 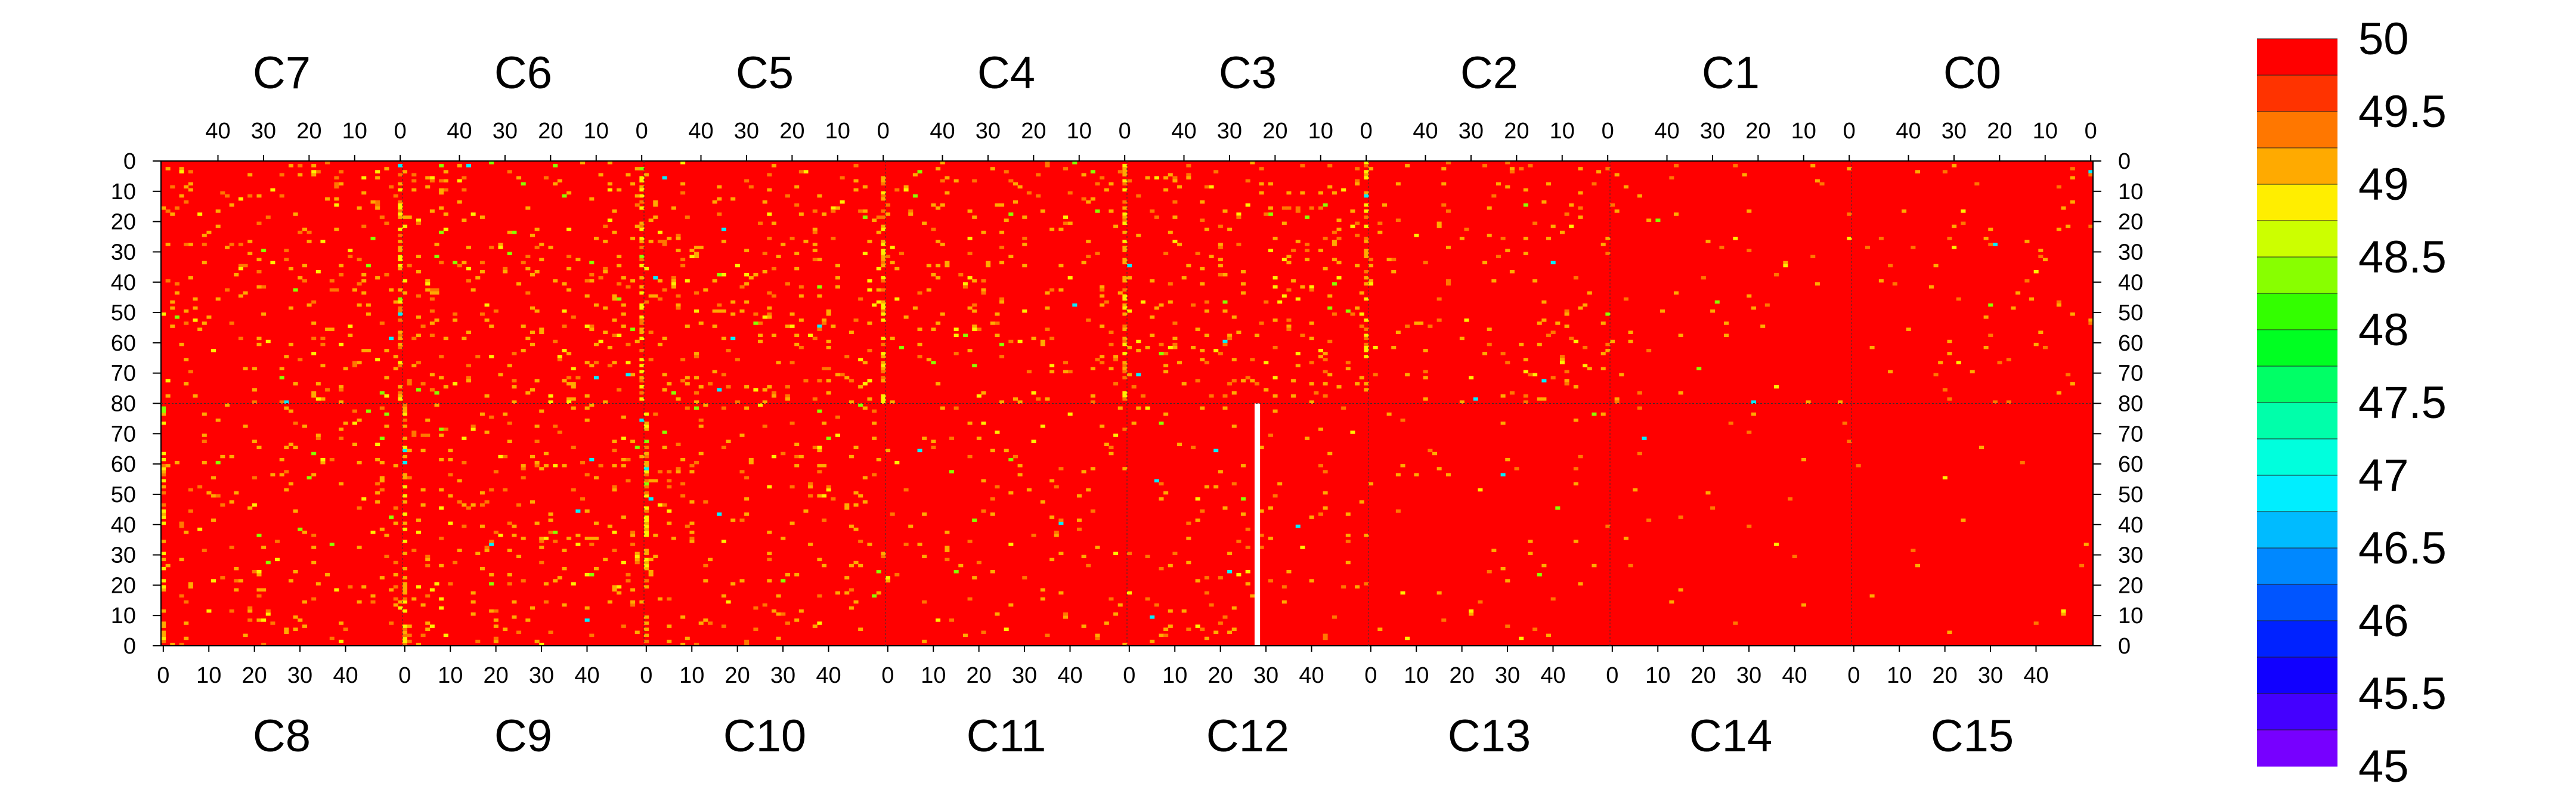 I want to click on colorbar-segment, so click(x=2297, y=312).